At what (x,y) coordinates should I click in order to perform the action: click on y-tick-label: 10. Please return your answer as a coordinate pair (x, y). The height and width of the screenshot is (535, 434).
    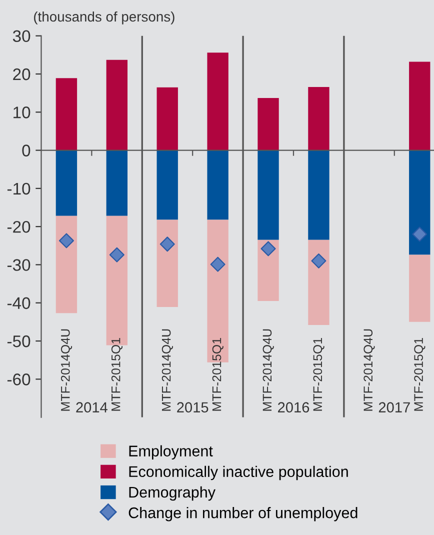
    Looking at the image, I should click on (22, 112).